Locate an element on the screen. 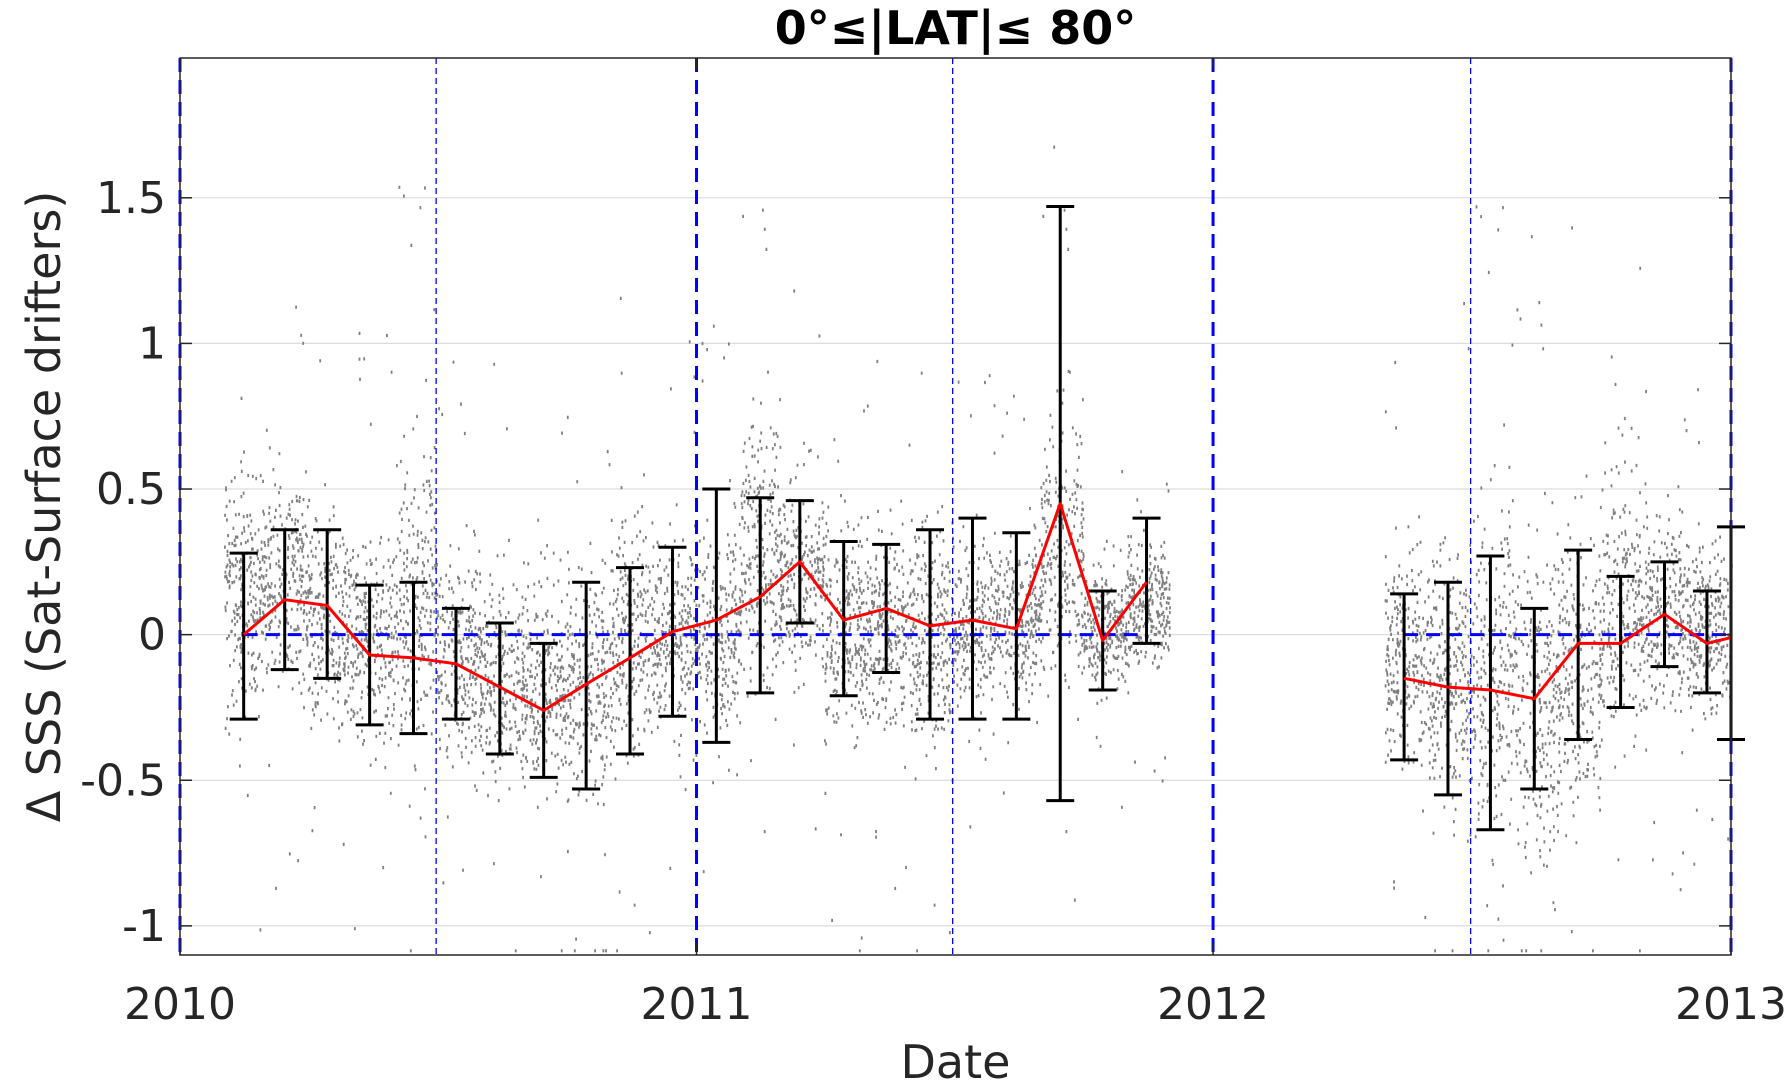 This screenshot has width=1792, height=1087. y-tick-label: 0 is located at coordinates (152, 635).